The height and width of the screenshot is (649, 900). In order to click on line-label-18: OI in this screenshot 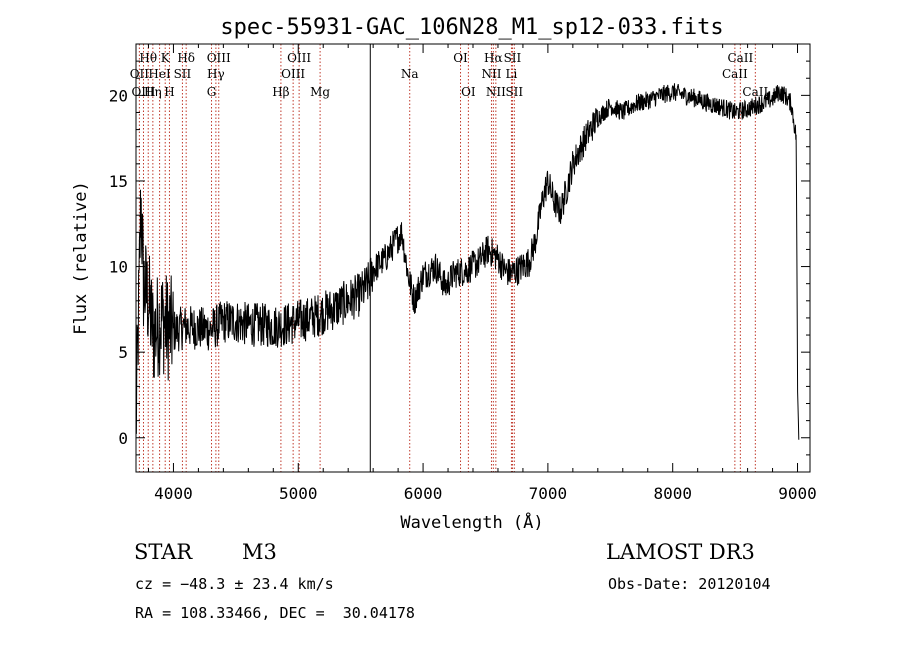, I will do `click(468, 92)`.